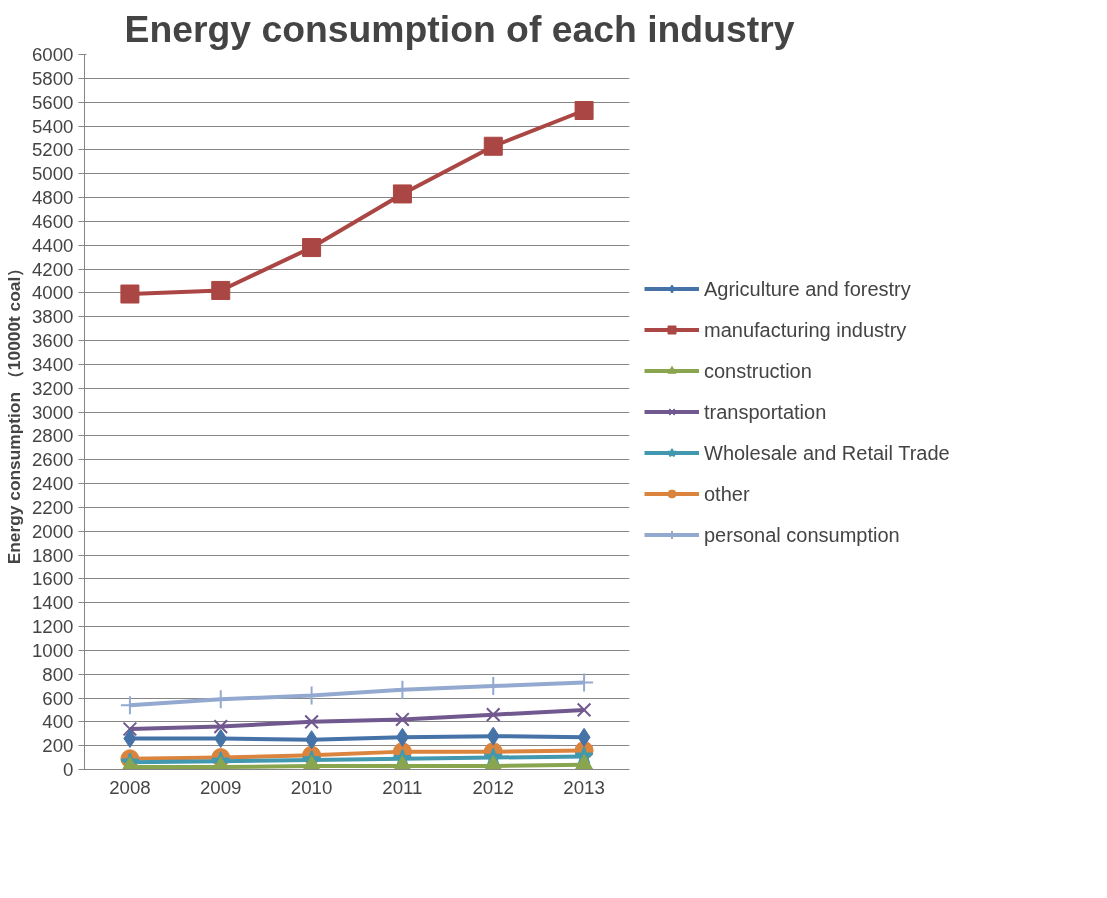  I want to click on y-tick-label: 4600, so click(53, 221).